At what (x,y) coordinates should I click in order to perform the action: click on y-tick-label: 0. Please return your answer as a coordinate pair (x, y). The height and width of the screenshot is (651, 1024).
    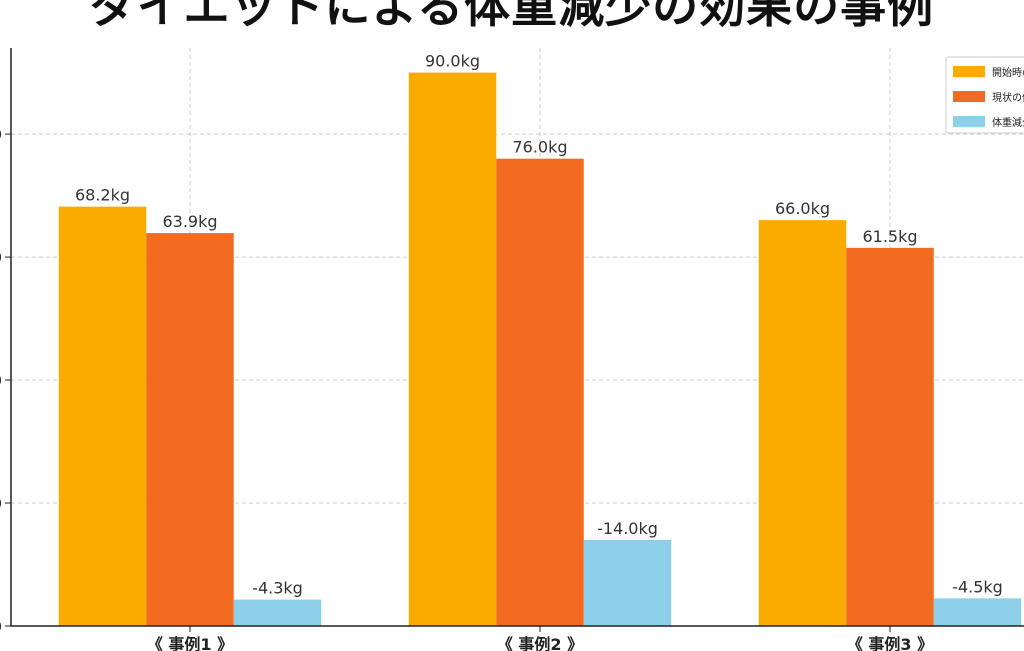
    Looking at the image, I should click on (1, 626).